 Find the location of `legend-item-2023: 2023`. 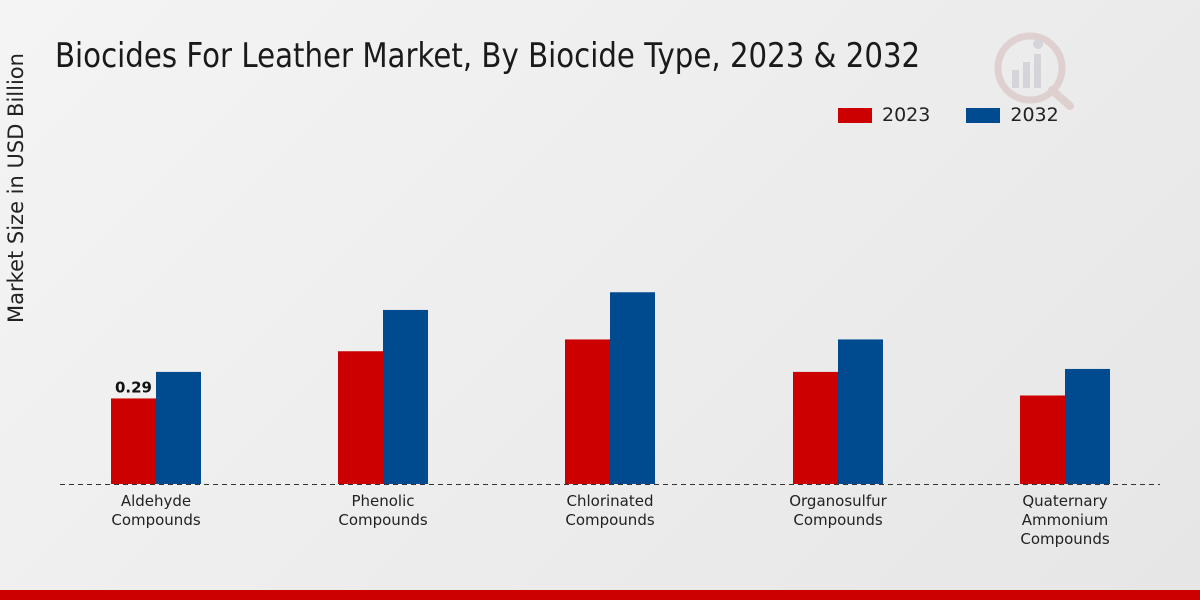

legend-item-2023: 2023 is located at coordinates (884, 115).